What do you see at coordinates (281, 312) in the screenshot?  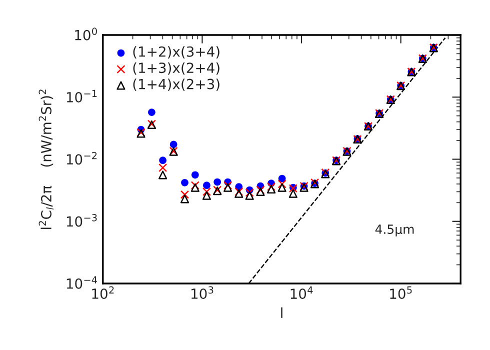 I see `x-axis-title: l` at bounding box center [281, 312].